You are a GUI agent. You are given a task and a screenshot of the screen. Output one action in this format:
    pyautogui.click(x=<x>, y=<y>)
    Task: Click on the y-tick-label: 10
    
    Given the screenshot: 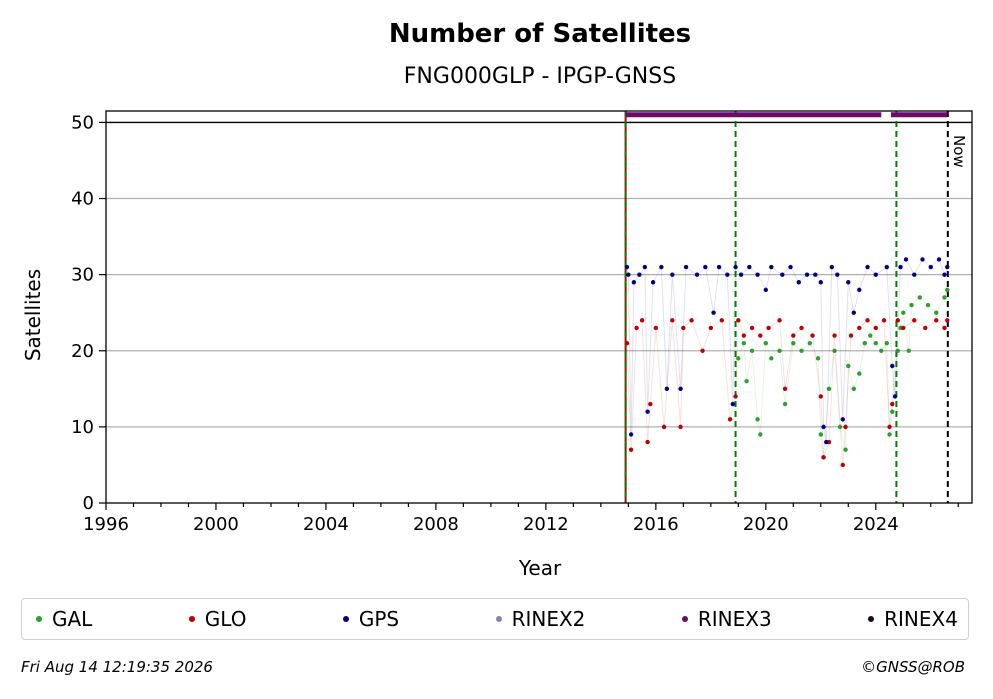 What is the action you would take?
    pyautogui.click(x=82, y=427)
    